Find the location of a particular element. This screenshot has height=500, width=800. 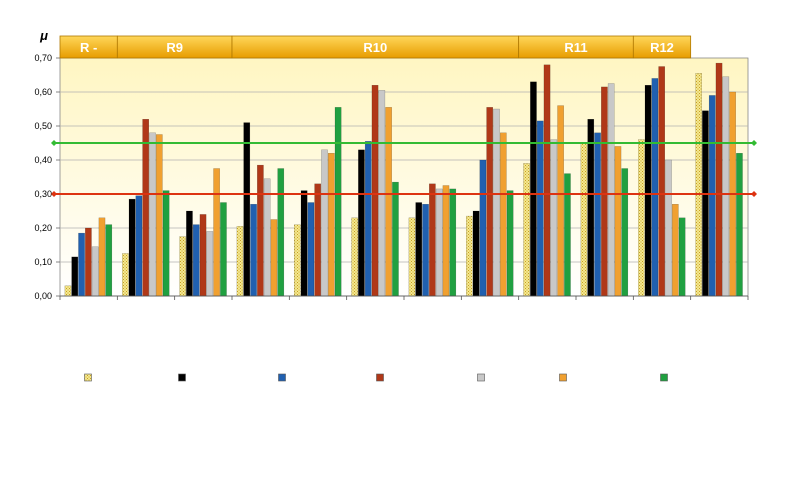

header-cell is located at coordinates (662, 47).